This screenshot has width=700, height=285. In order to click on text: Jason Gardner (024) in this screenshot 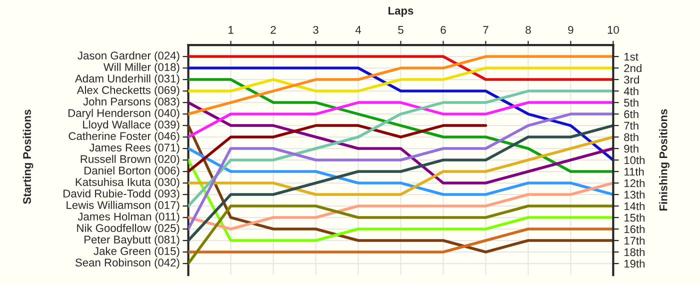, I will do `click(129, 56)`.